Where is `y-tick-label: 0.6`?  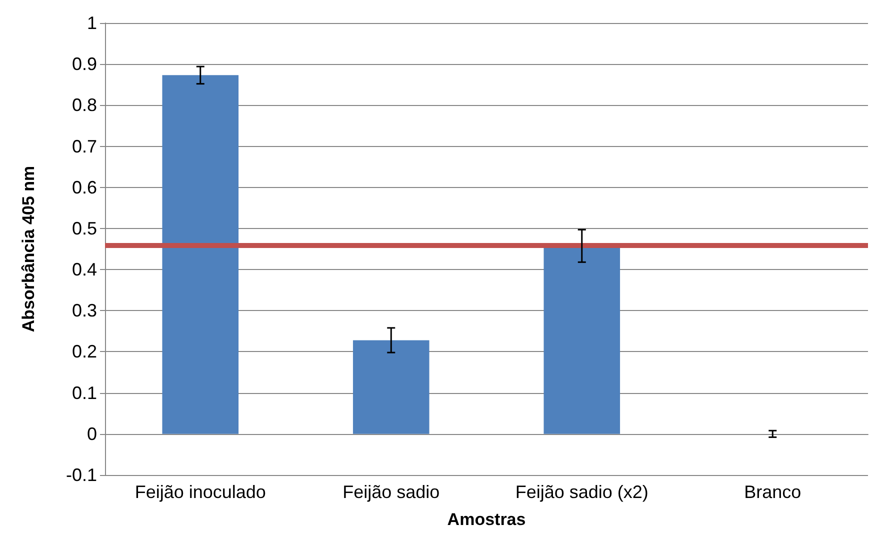
y-tick-label: 0.6 is located at coordinates (84, 187).